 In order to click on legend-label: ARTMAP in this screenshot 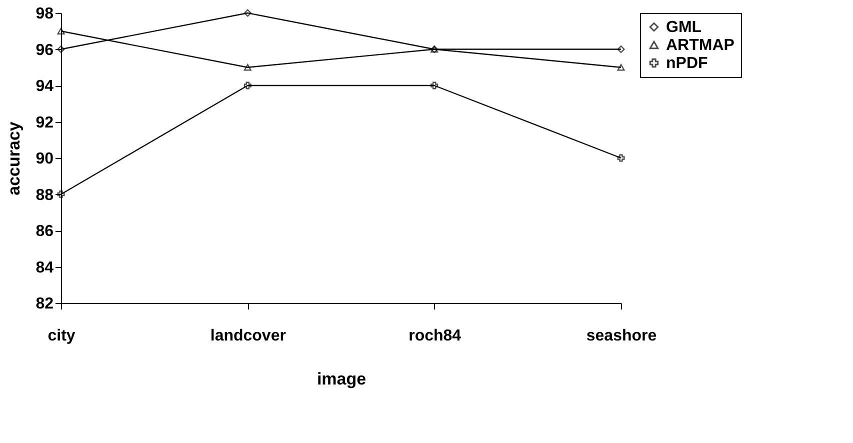, I will do `click(700, 45)`.